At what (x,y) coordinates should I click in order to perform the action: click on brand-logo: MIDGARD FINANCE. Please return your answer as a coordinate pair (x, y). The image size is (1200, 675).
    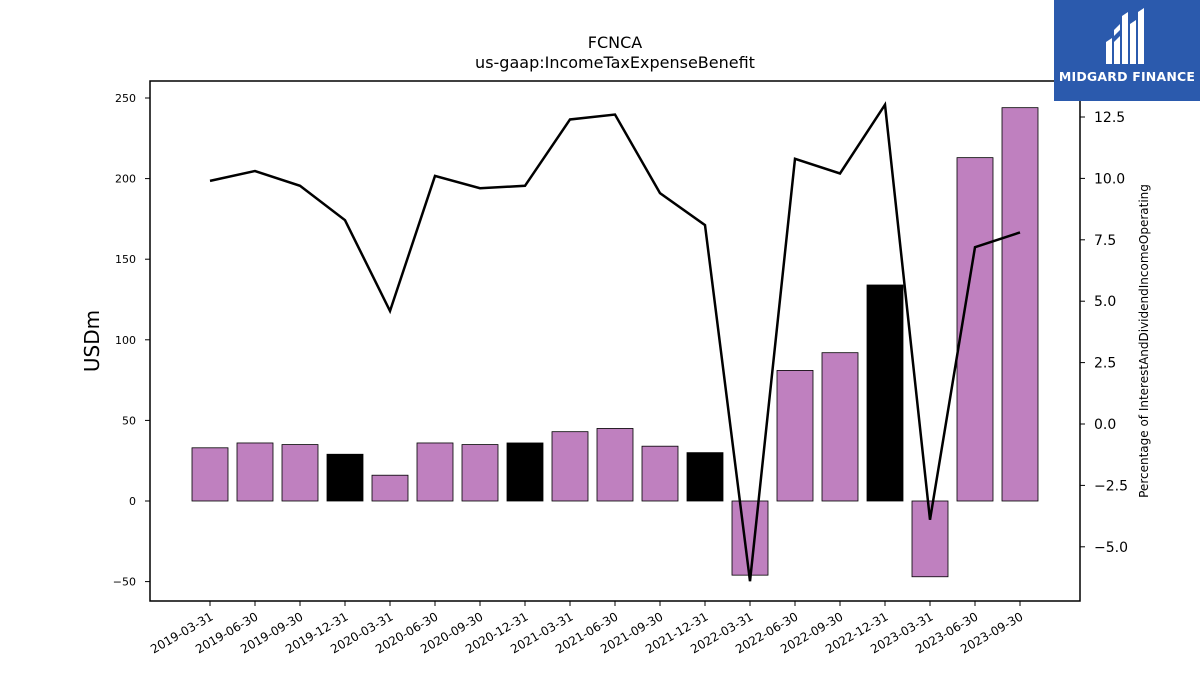
    Looking at the image, I should click on (1127, 50).